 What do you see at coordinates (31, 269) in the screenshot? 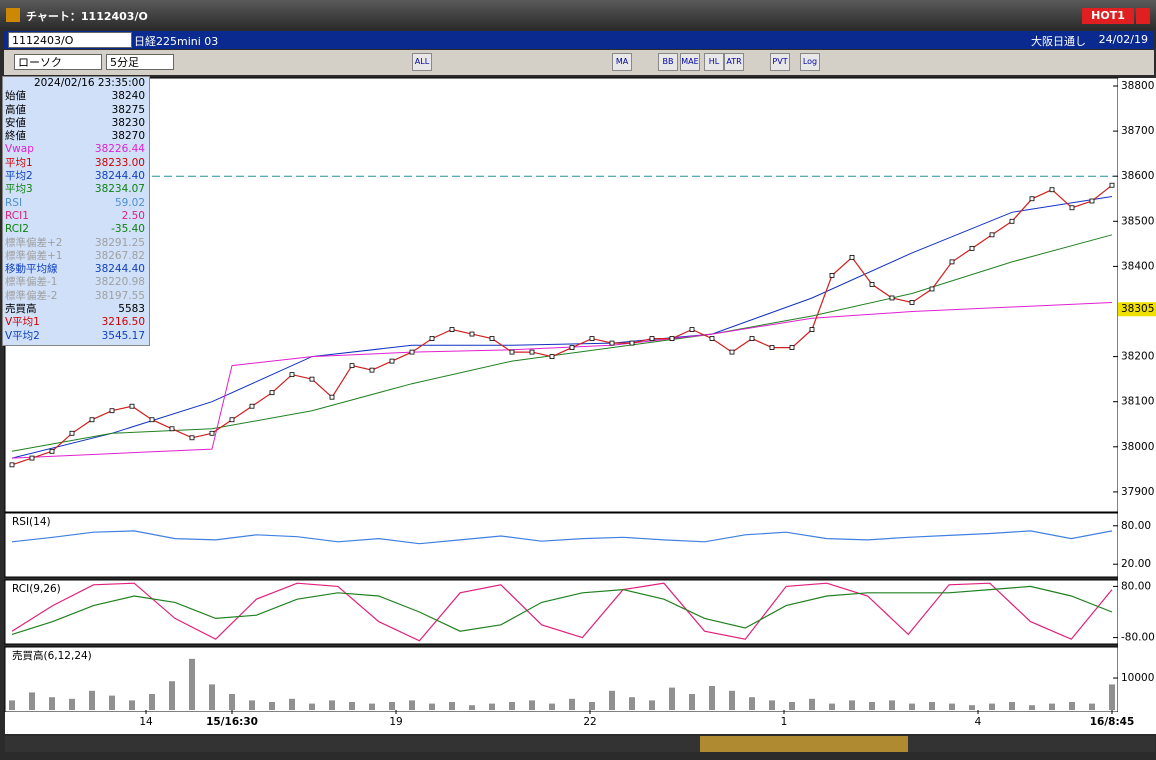
I see `info-label: 移動平均線` at bounding box center [31, 269].